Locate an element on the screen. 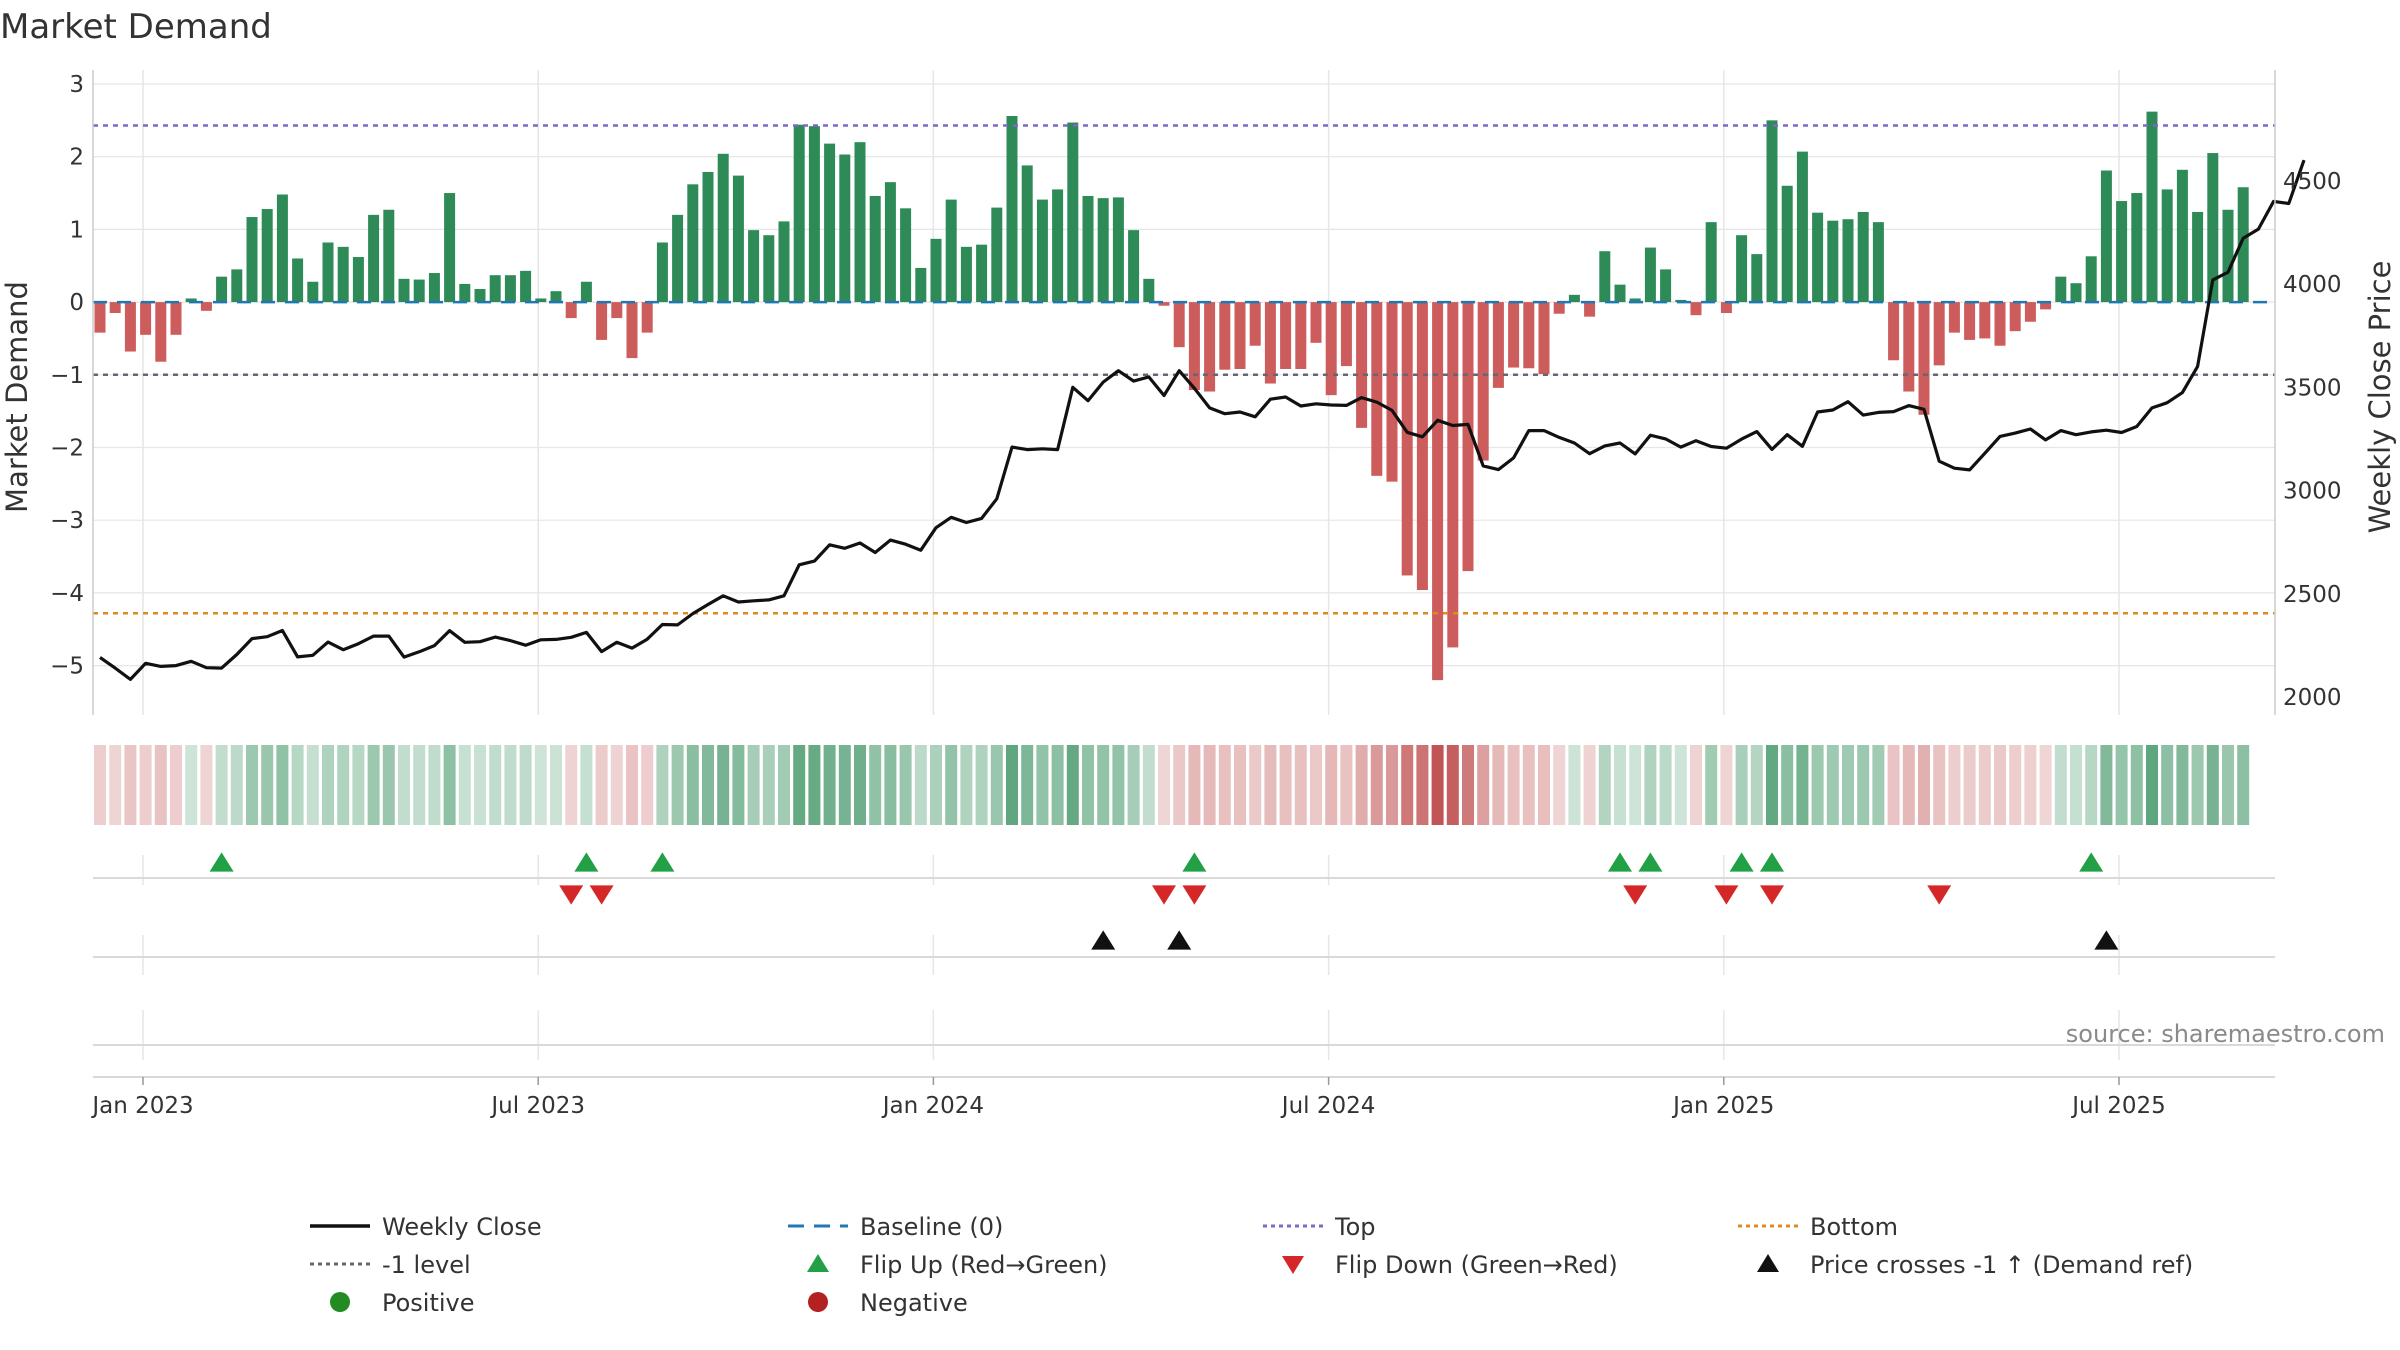  source-note: source: sharemaestro.com is located at coordinates (2225, 1034).